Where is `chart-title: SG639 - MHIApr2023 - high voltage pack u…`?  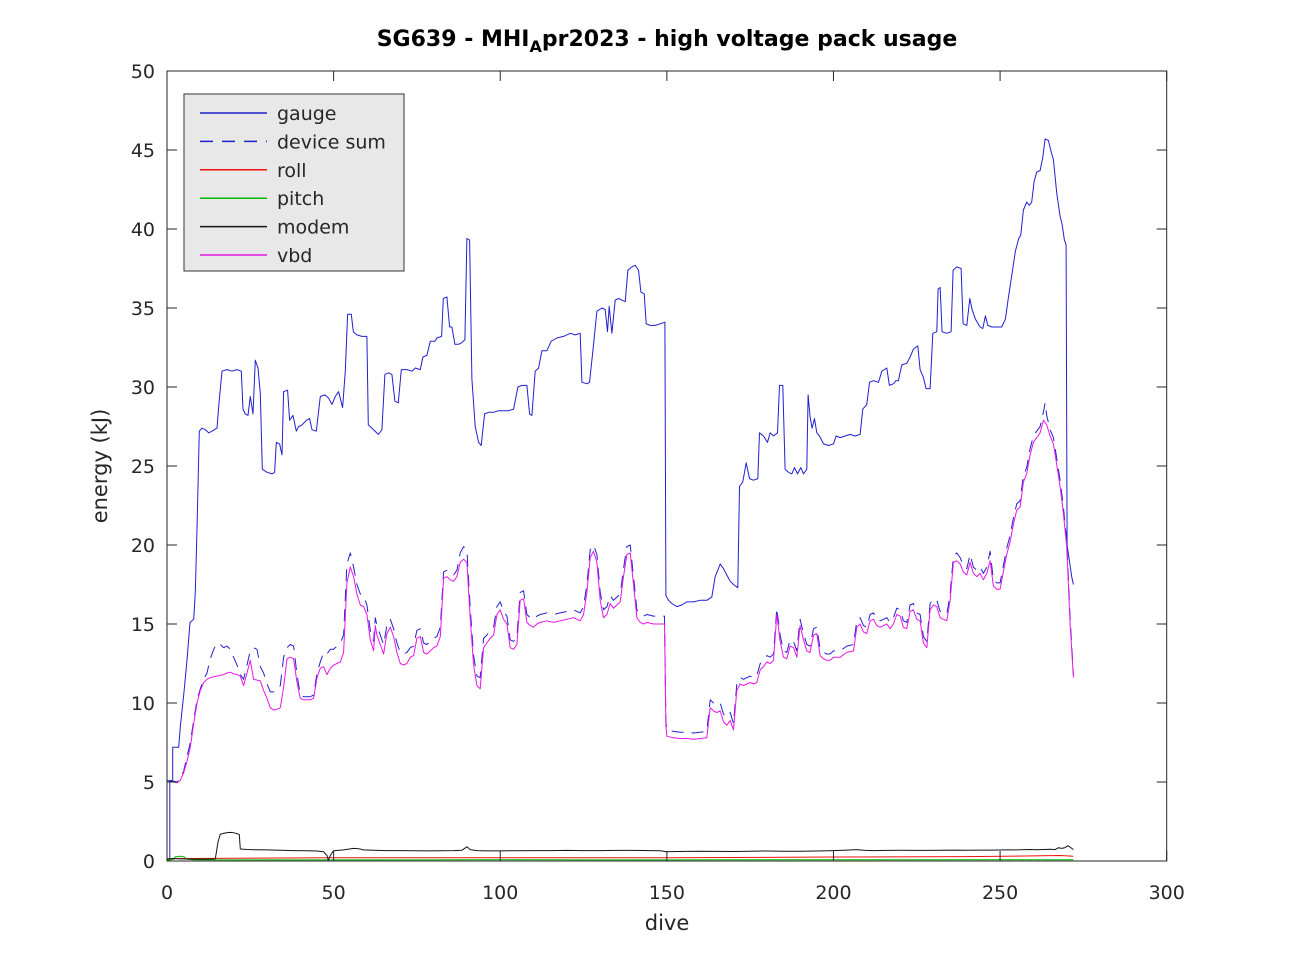
chart-title: SG639 - MHIApr2023 - high voltage pack u… is located at coordinates (667, 41).